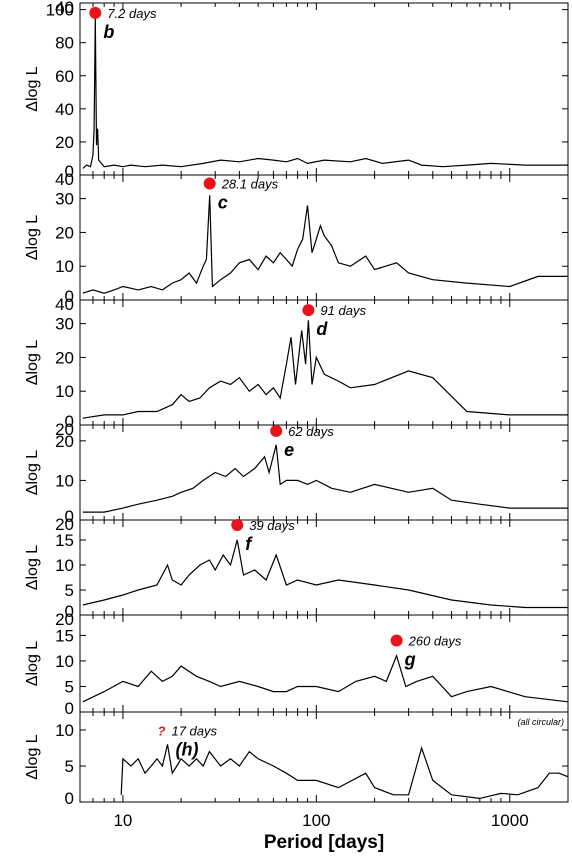  I want to click on panel-1-ytick-label-zero: 0, so click(69, 171).